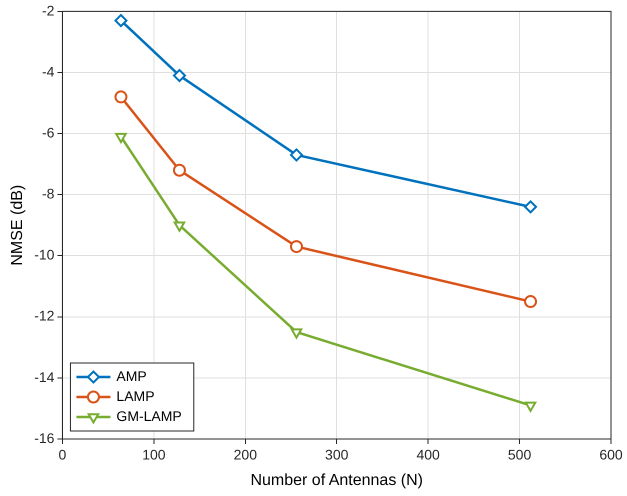  Describe the element at coordinates (149, 416) in the screenshot. I see `legend-label: GM-LAMP` at that location.